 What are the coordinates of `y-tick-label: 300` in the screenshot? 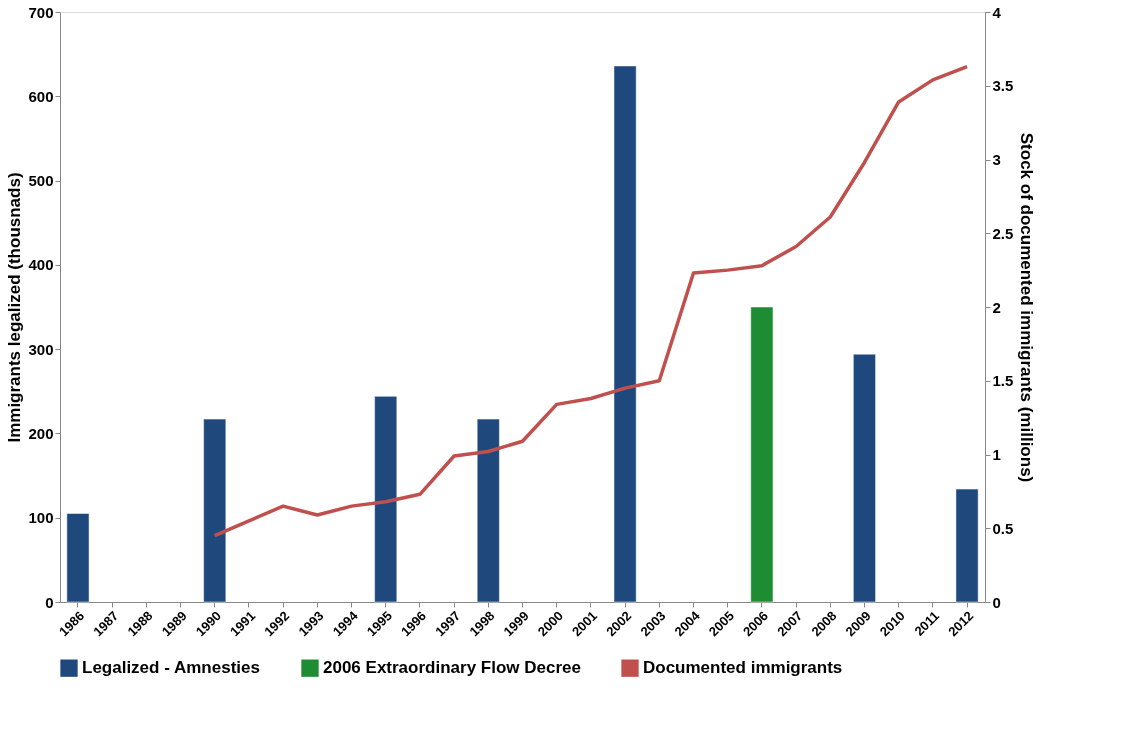 It's located at (41, 349).